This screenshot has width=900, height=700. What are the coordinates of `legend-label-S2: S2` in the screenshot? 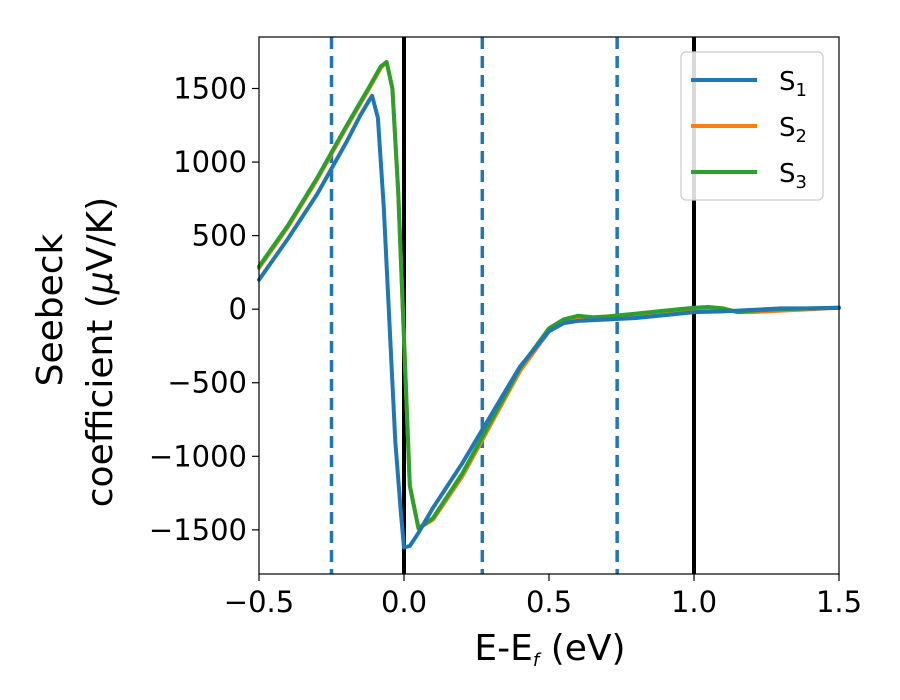 It's located at (793, 130).